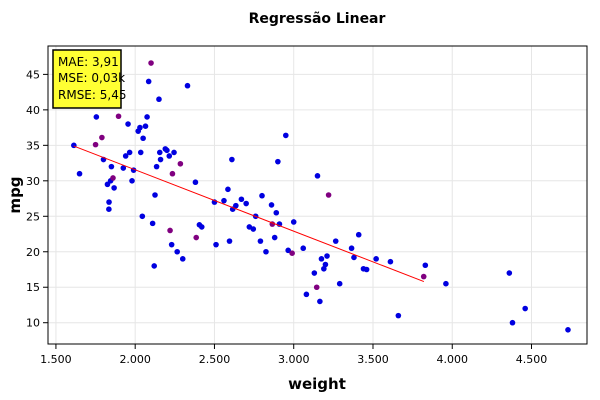 The image size is (600, 400). Describe the element at coordinates (373, 359) in the screenshot. I see `x-tick-label: 3.500` at that location.